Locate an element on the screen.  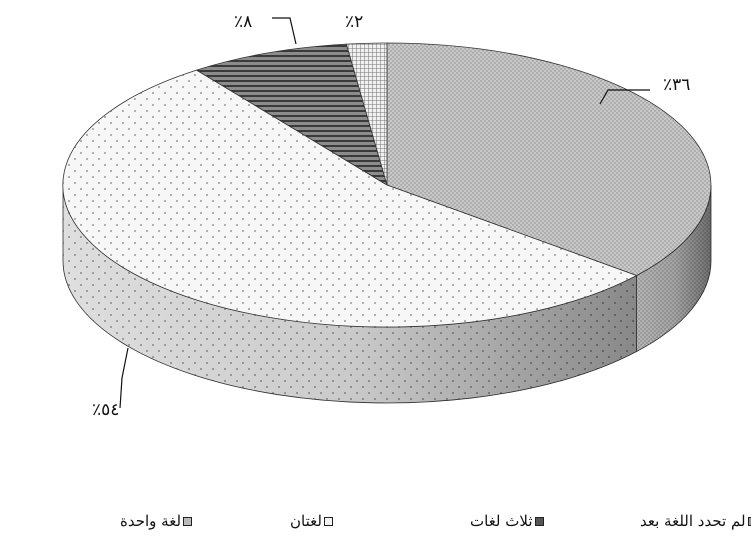
pie-slice-undetermined is located at coordinates (366, 114).